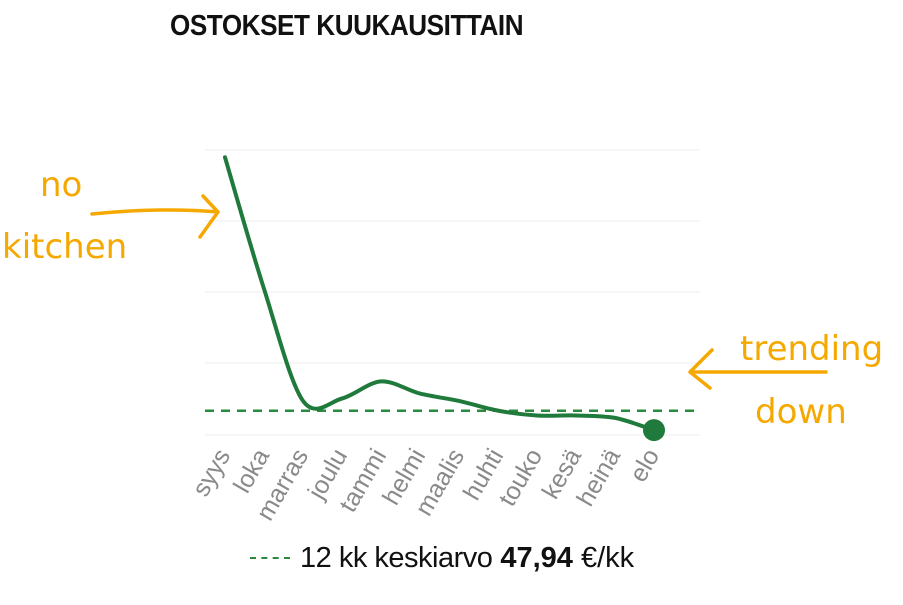 Image resolution: width=903 pixels, height=605 pixels. Describe the element at coordinates (264, 289) in the screenshot. I see `data-point-loka` at that location.